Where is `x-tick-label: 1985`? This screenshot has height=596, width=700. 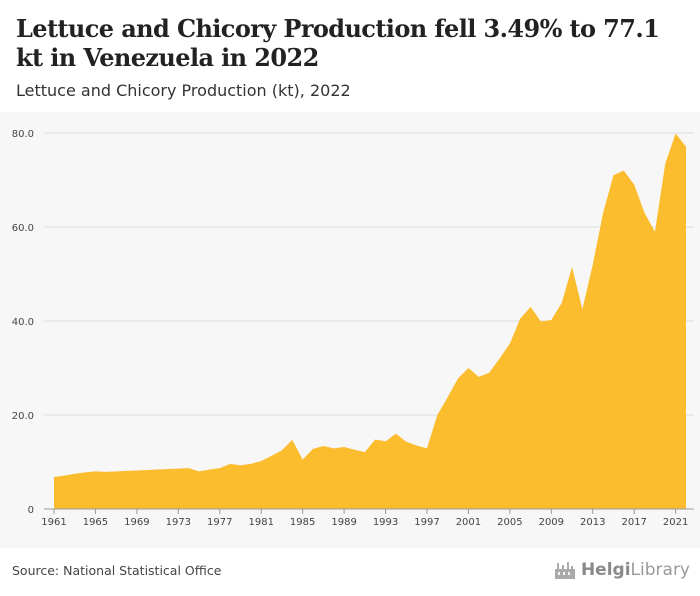 x-tick-label: 1985 is located at coordinates (302, 522).